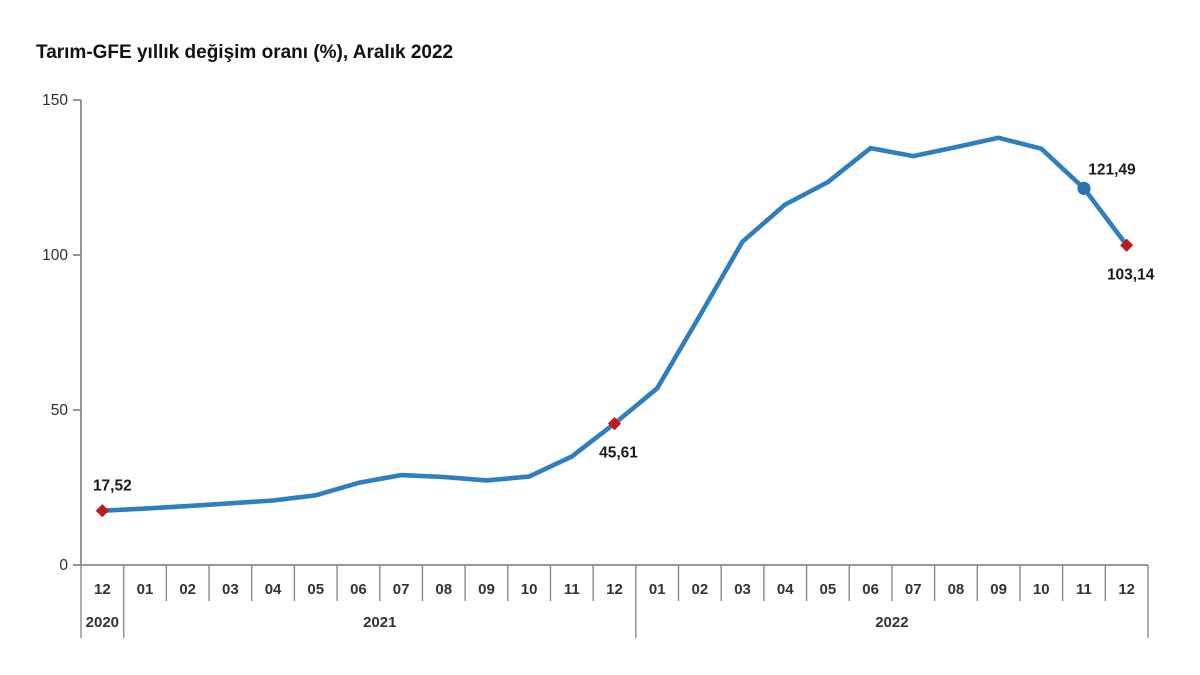  What do you see at coordinates (55, 255) in the screenshot?
I see `y-tick-label: 100` at bounding box center [55, 255].